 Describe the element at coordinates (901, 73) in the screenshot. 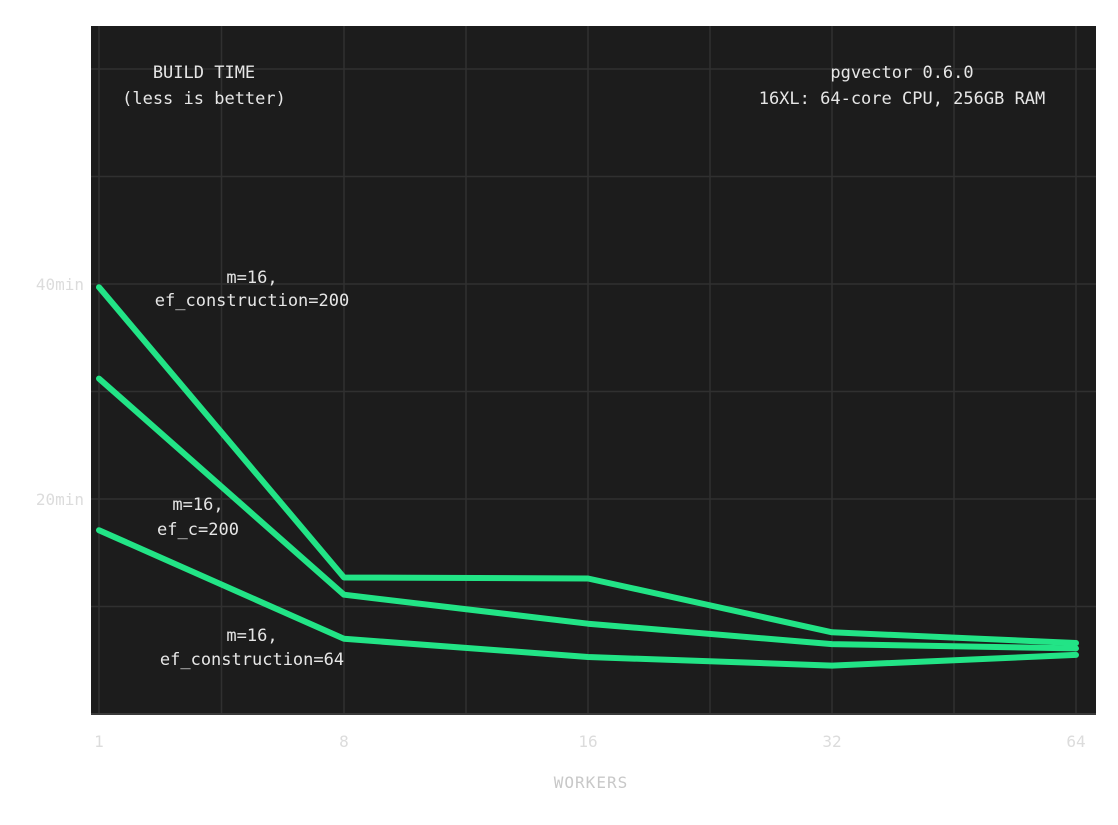

I see `chart-info-line-1: pgvector 0.6.0` at that location.